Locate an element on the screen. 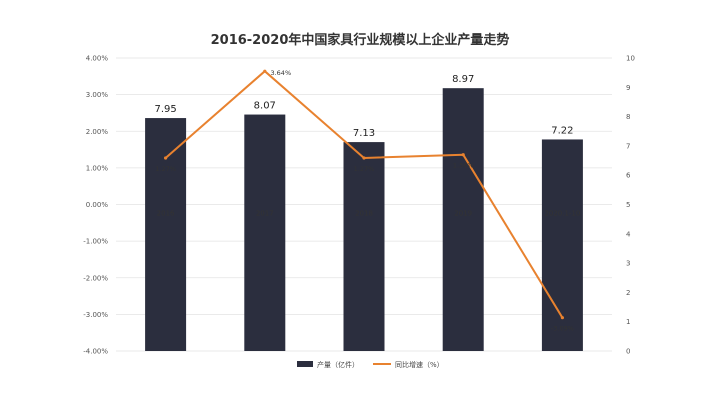 The height and width of the screenshot is (409, 720). right-tick-label: 9 is located at coordinates (628, 88).